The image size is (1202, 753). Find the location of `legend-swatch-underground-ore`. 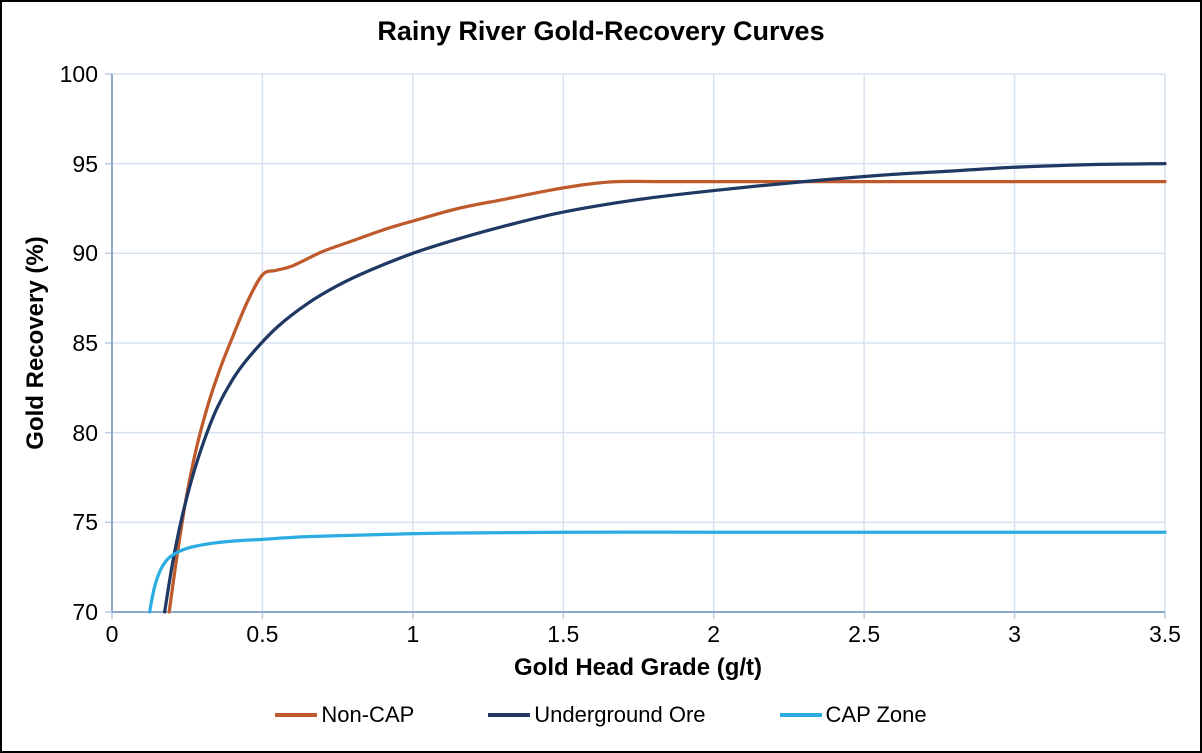

legend-swatch-underground-ore is located at coordinates (509, 715).